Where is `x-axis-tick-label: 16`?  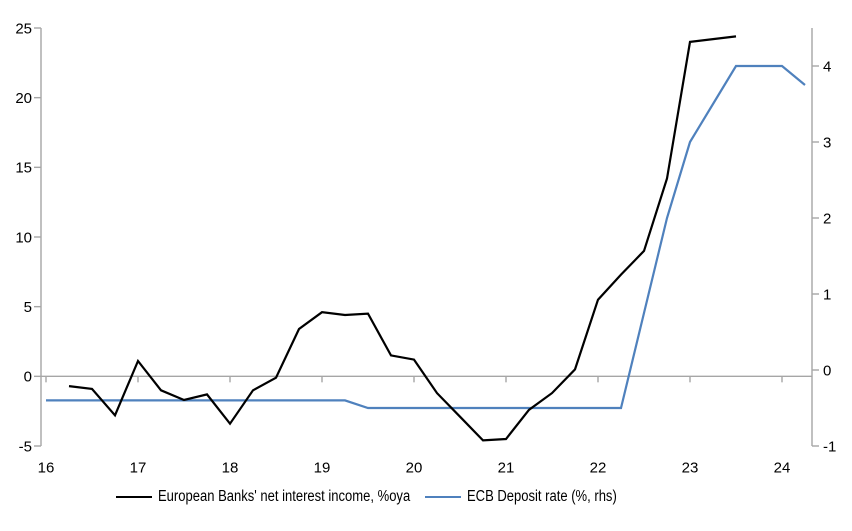
x-axis-tick-label: 16 is located at coordinates (46, 467).